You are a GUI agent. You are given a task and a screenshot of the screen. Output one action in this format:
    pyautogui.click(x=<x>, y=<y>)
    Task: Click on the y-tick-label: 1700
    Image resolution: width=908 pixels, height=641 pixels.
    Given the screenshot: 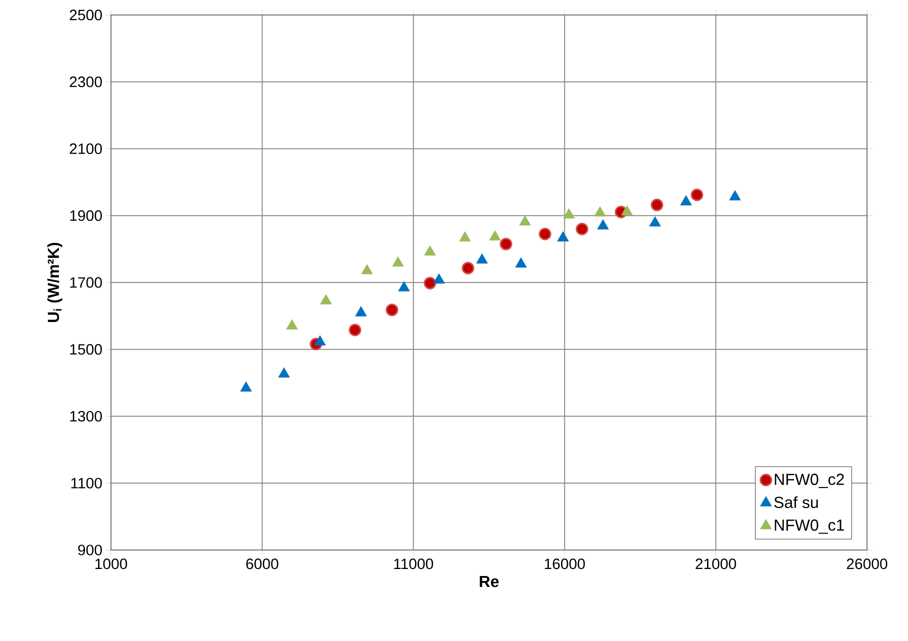 What is the action you would take?
    pyautogui.click(x=86, y=282)
    